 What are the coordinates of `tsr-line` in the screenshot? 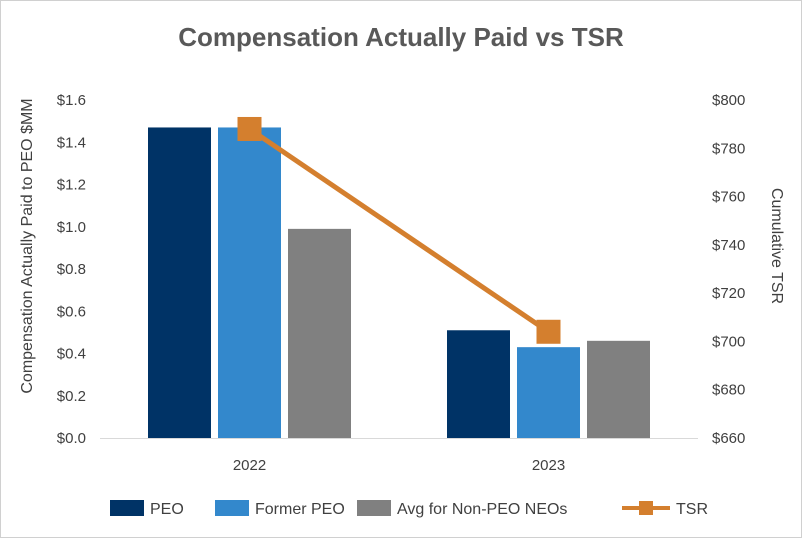 It's located at (399, 230).